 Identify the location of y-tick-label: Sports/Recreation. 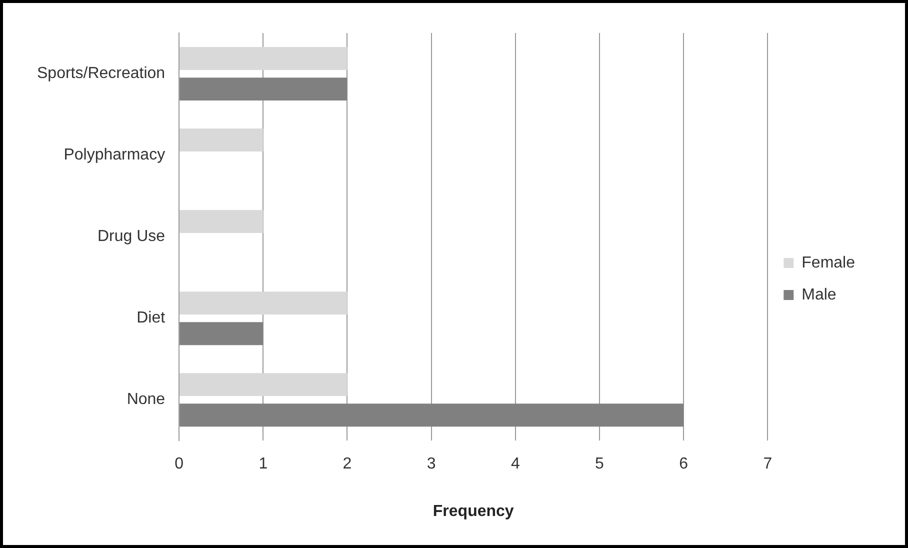
(101, 73).